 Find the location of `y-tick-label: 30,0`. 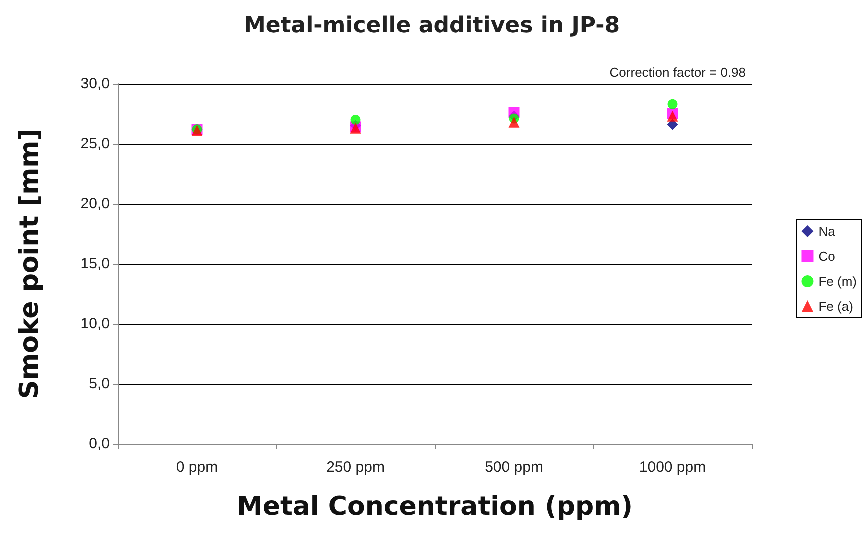

y-tick-label: 30,0 is located at coordinates (95, 84).